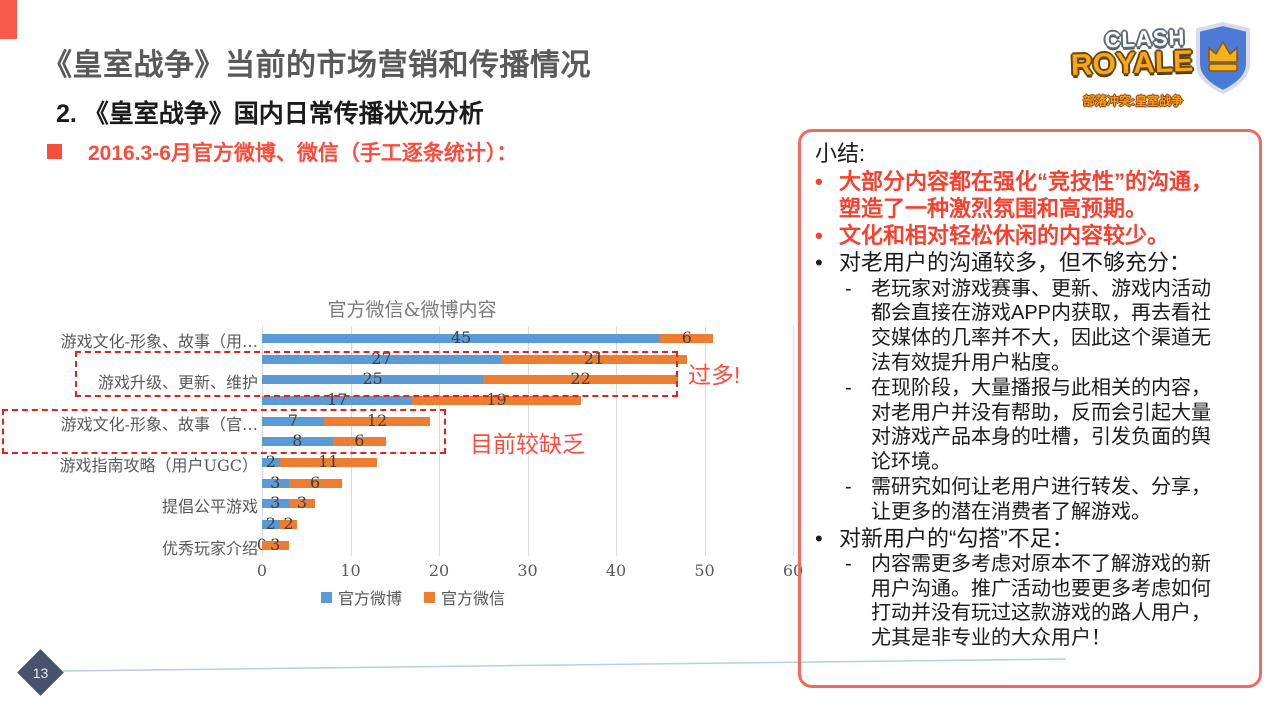 The width and height of the screenshot is (1280, 720). I want to click on category-label: 游戏指南攻略（用户UGC）, so click(158, 465).